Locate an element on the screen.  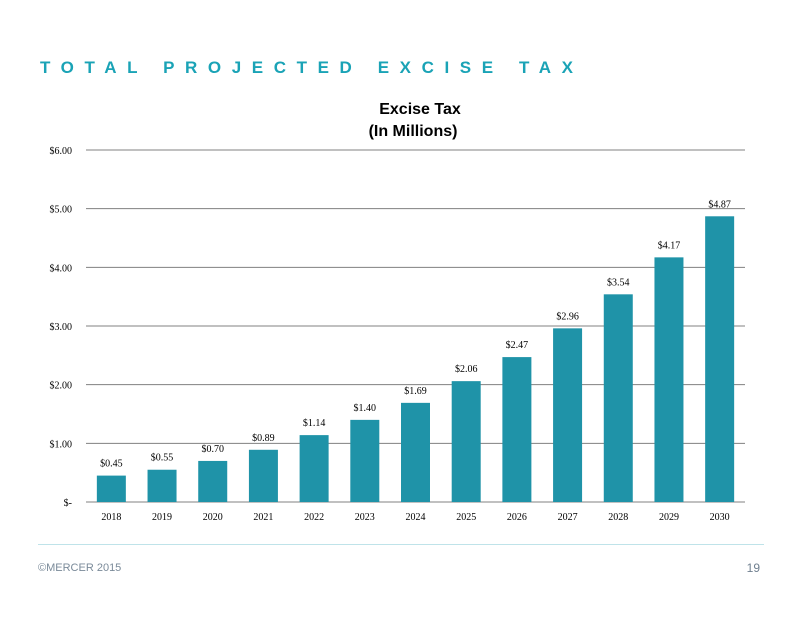
y-tick-label: $3.00 is located at coordinates (61, 327).